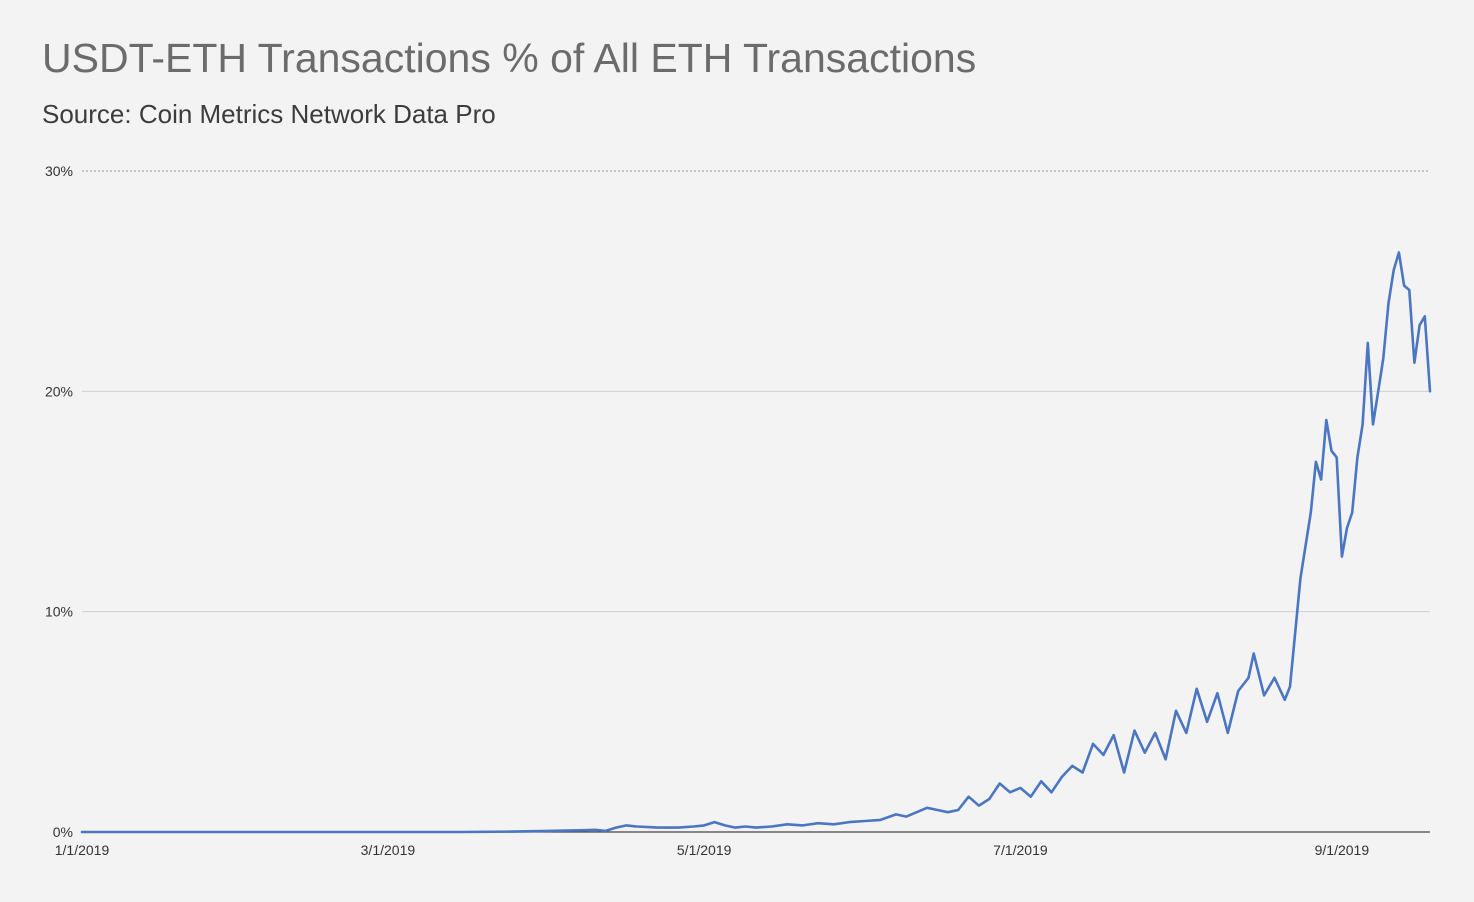 This screenshot has height=902, width=1474. What do you see at coordinates (59, 612) in the screenshot?
I see `y-tick-label: 10%` at bounding box center [59, 612].